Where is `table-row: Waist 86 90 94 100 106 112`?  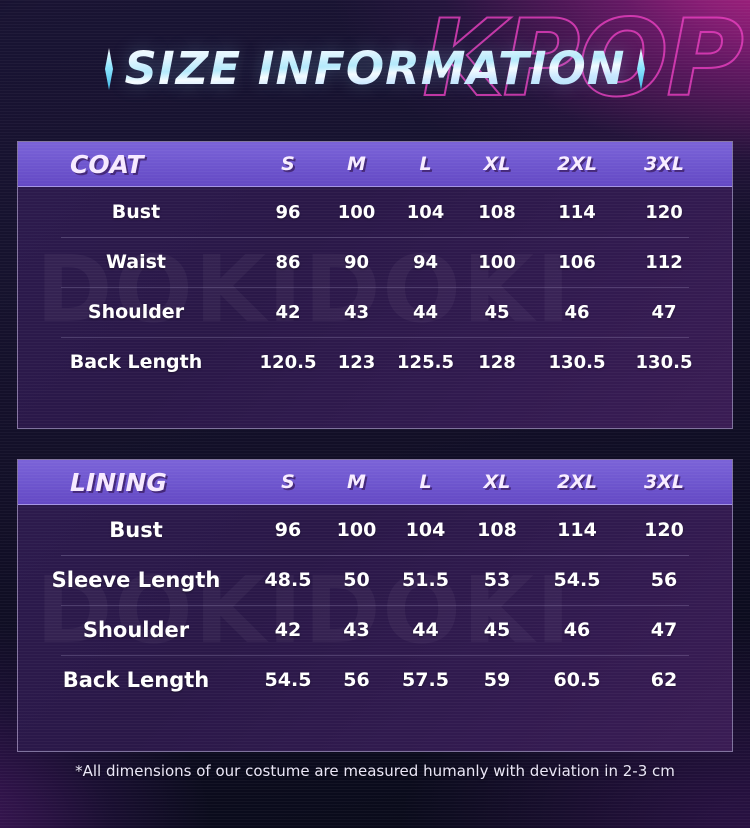 table-row: Waist 86 90 94 100 106 112 is located at coordinates (375, 262).